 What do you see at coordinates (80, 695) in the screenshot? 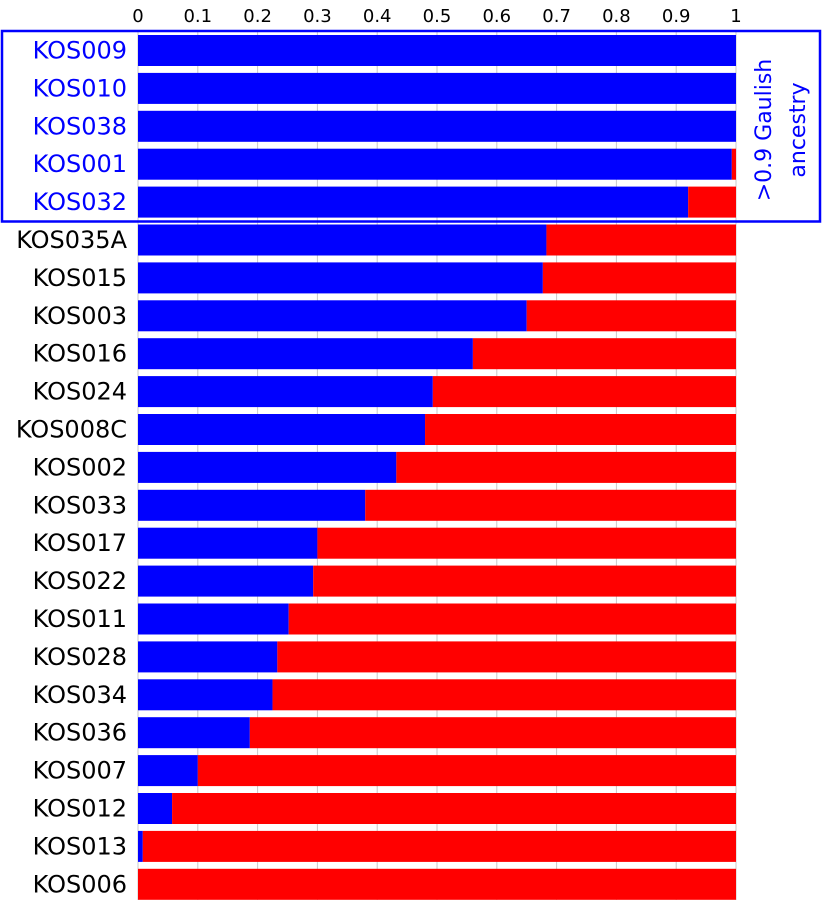
I see `category-label: KOS034` at bounding box center [80, 695].